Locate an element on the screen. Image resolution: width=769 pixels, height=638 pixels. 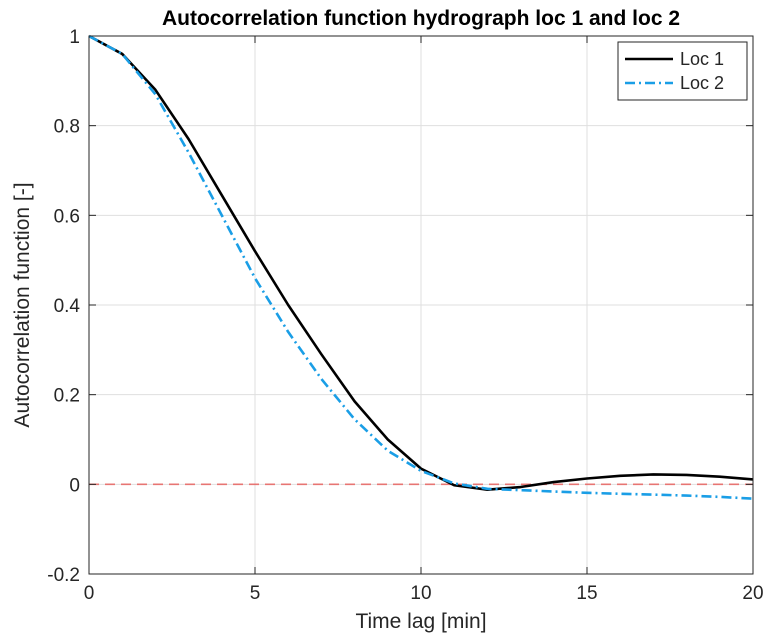
y-tick-label: 0.8 is located at coordinates (67, 127).